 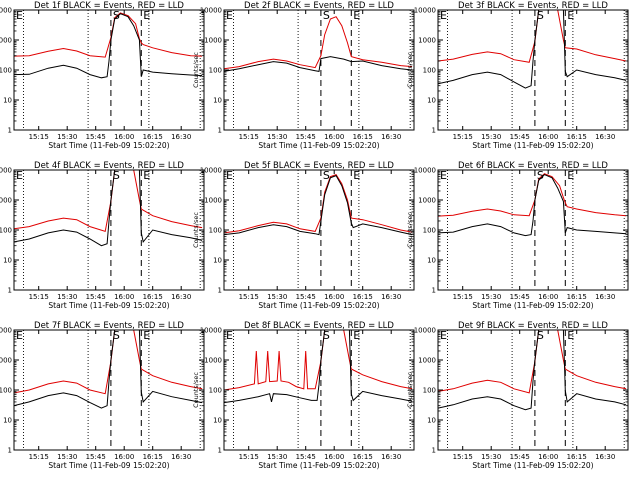 What do you see at coordinates (109, 6) in the screenshot?
I see `panel-title: Det 1f BLACK = Events, RED = LLD` at bounding box center [109, 6].